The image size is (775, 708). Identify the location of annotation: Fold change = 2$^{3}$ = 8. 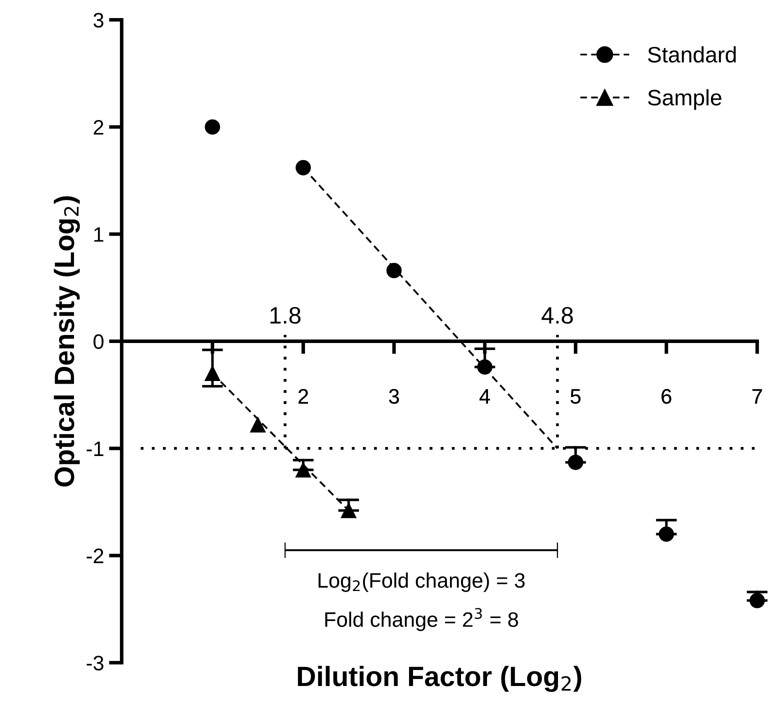
(421, 620).